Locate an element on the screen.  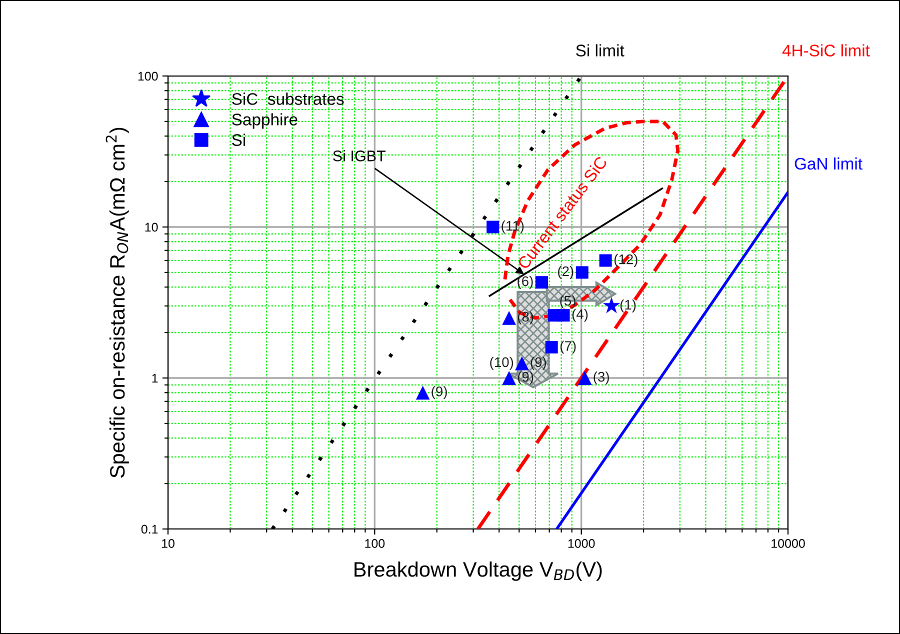
y-axis-title: Specific on-resistance R$_{ON}$A(mΩ cm$^{2}$) is located at coordinates (117, 303).